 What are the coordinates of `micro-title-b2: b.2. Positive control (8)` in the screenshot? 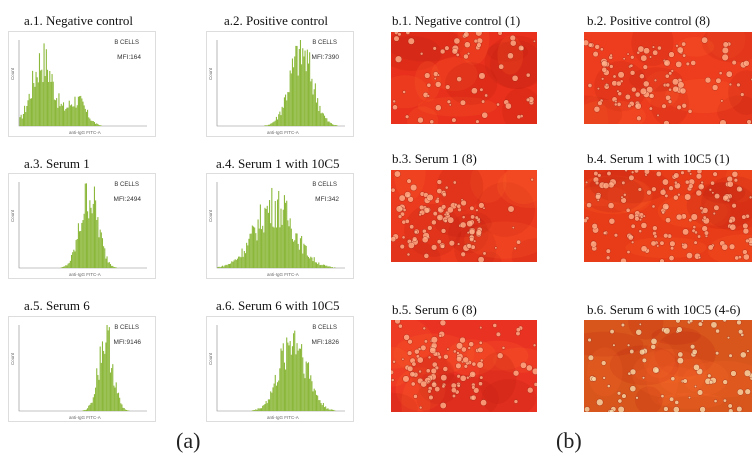 It's located at (649, 20).